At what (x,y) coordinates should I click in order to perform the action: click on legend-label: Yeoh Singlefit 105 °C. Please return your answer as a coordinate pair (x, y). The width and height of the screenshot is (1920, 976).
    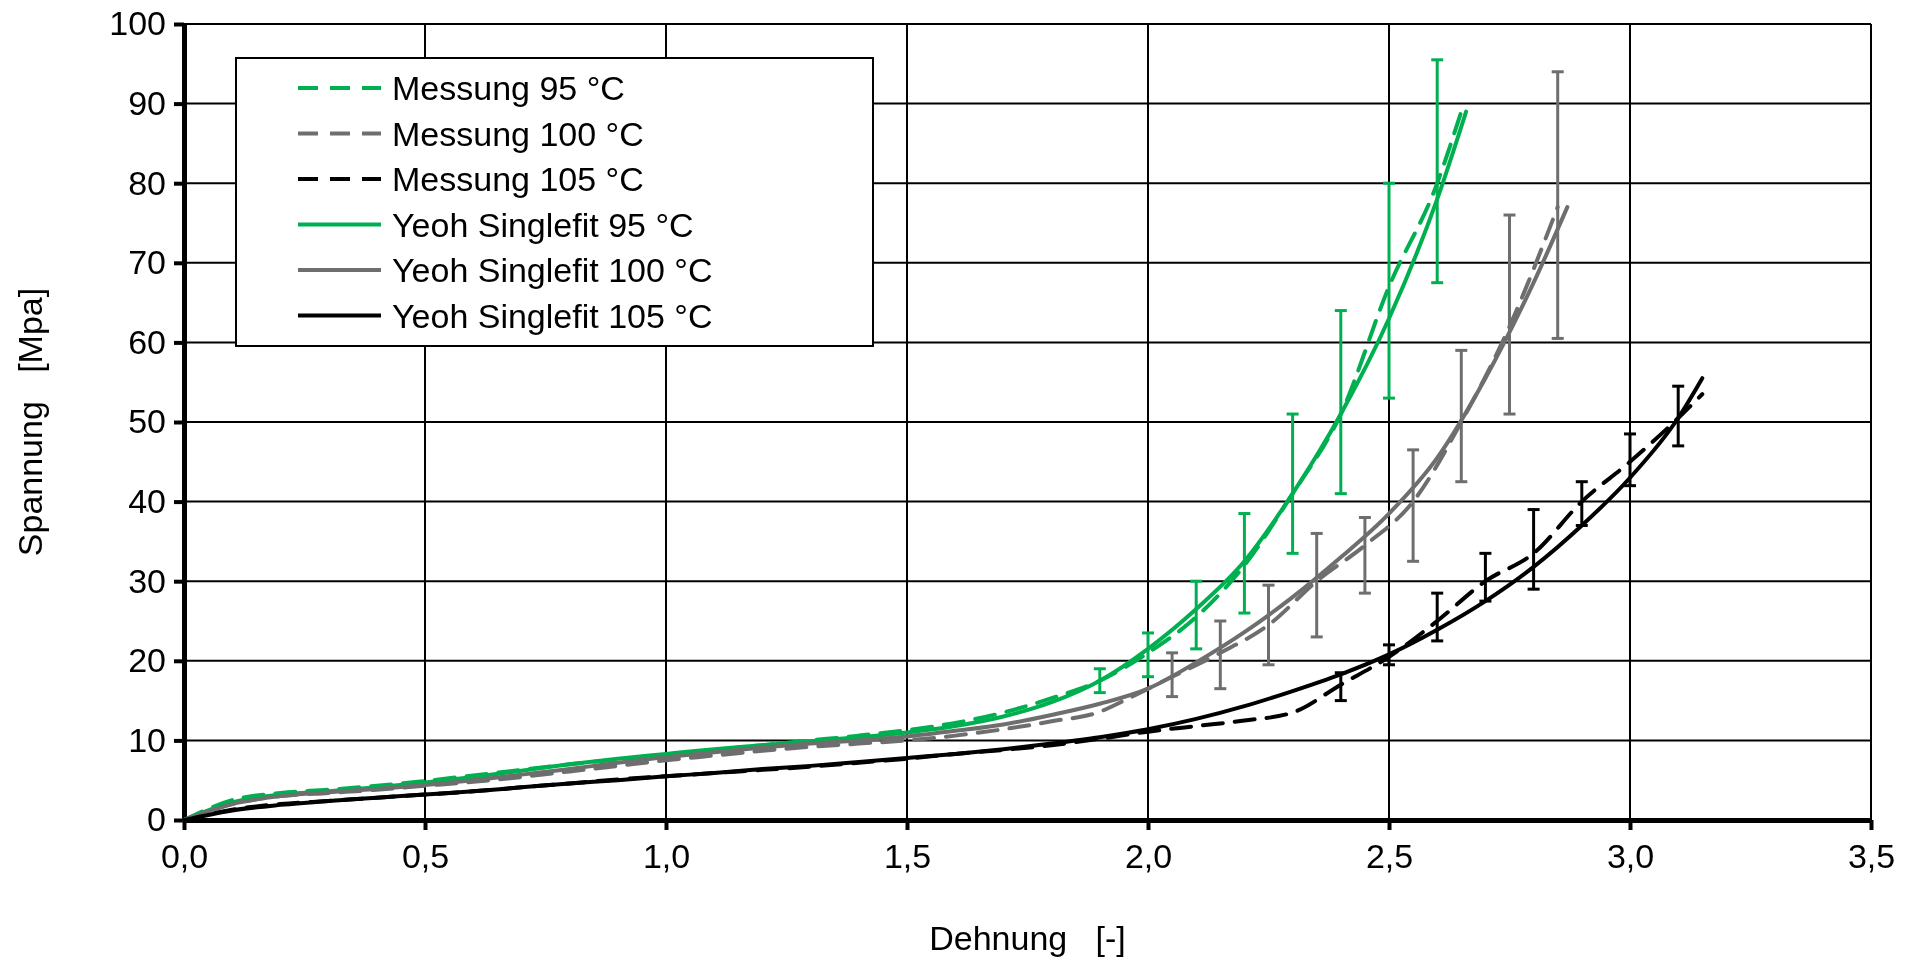
    Looking at the image, I should click on (552, 315).